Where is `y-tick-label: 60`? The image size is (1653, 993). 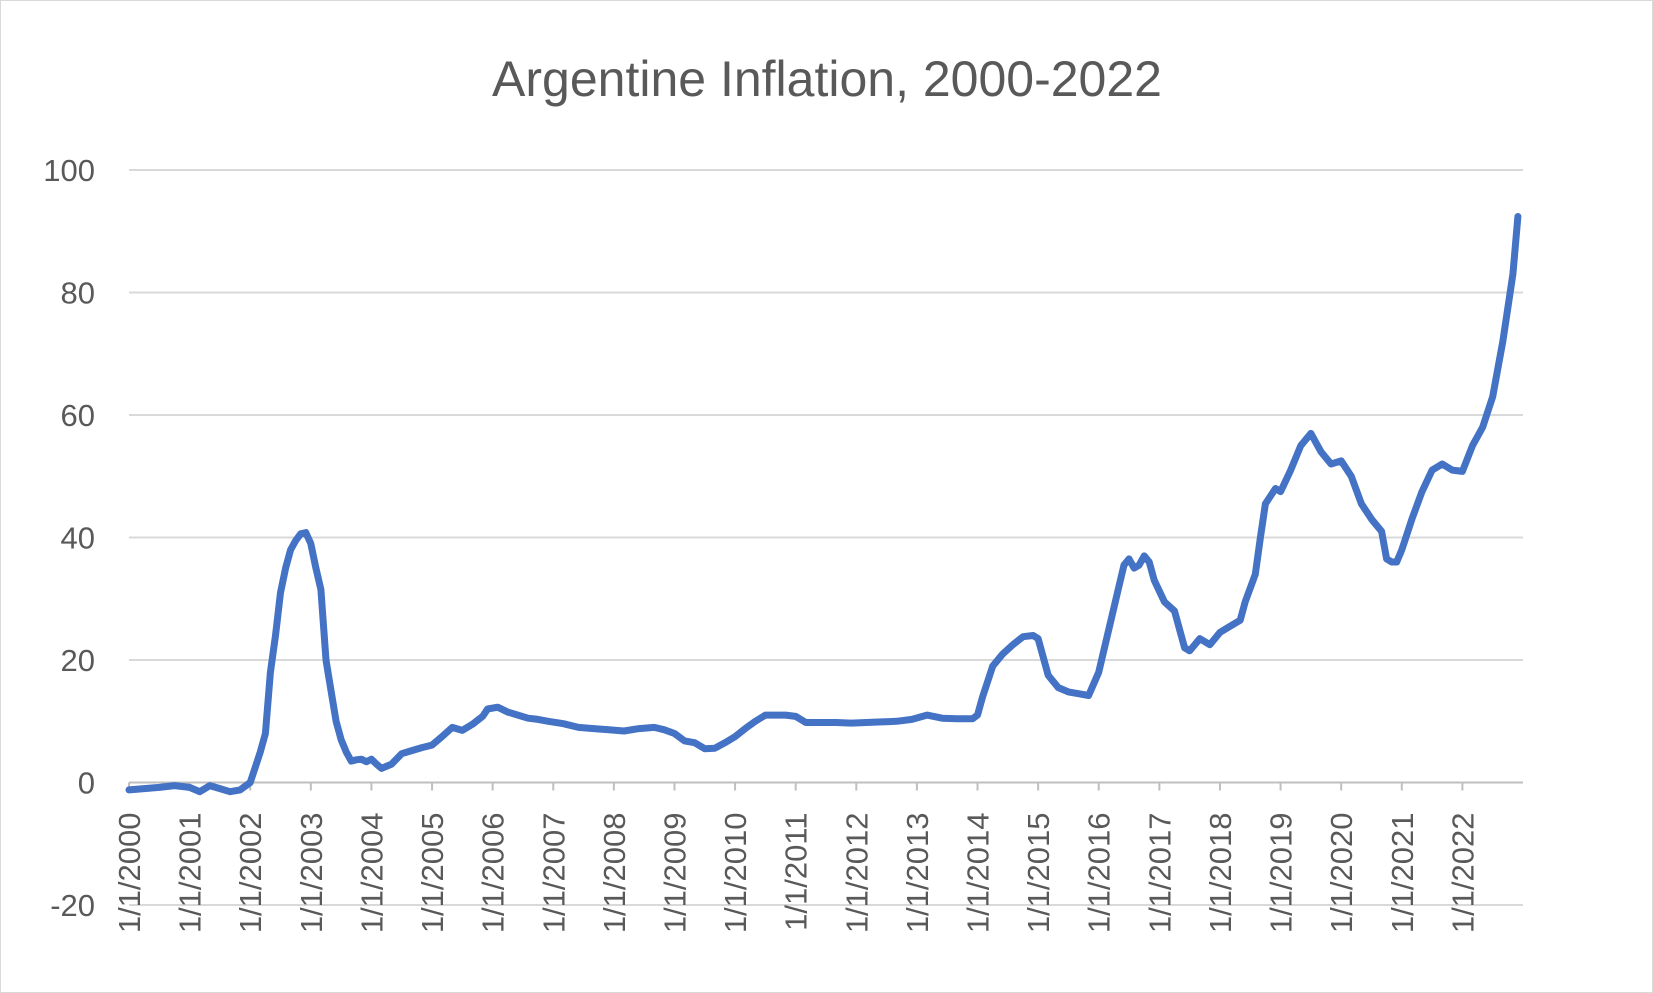 y-tick-label: 60 is located at coordinates (78, 415).